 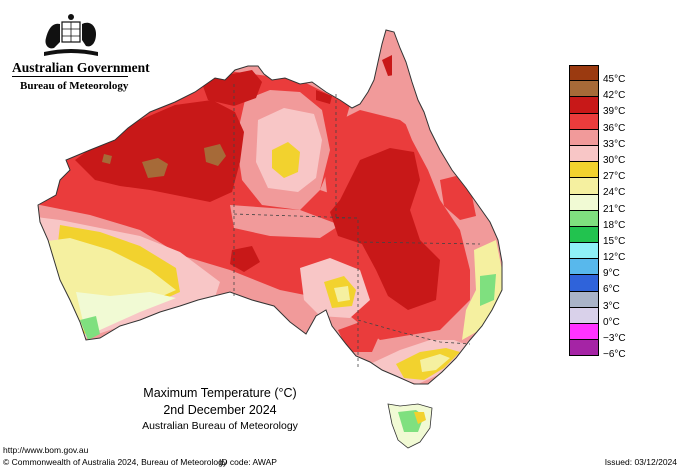 What do you see at coordinates (614, 241) in the screenshot?
I see `legend-label: 15°C` at bounding box center [614, 241].